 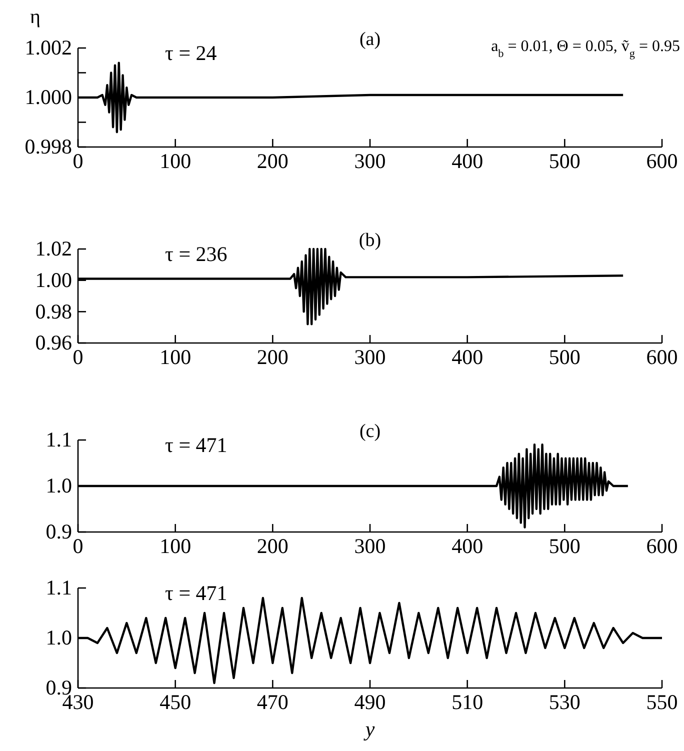 What do you see at coordinates (370, 431) in the screenshot?
I see `chart-title: (c)` at bounding box center [370, 431].